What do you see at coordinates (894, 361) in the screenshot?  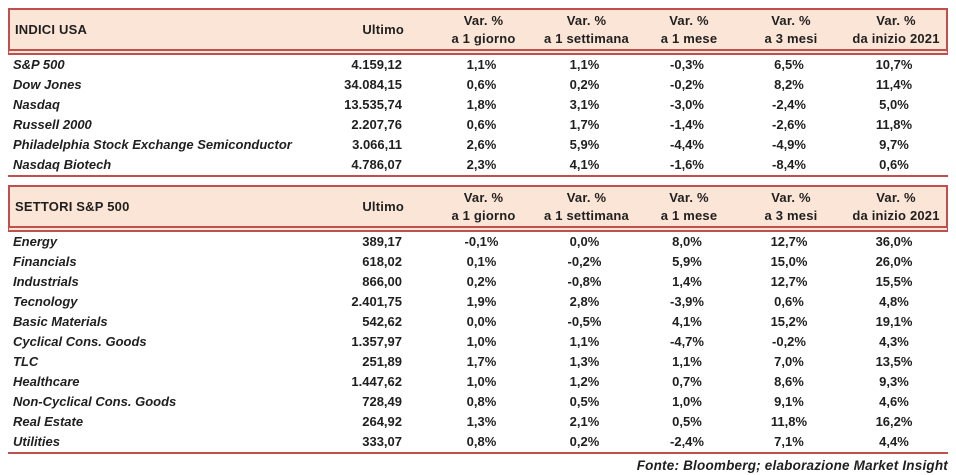 I see `var-value: 13,5%` at bounding box center [894, 361].